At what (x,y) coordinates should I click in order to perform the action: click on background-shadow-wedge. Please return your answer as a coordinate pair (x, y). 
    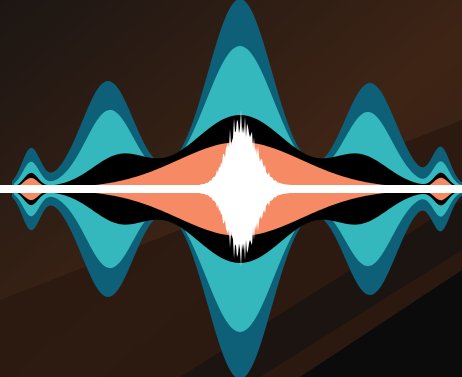
    Looking at the image, I should click on (381, 323).